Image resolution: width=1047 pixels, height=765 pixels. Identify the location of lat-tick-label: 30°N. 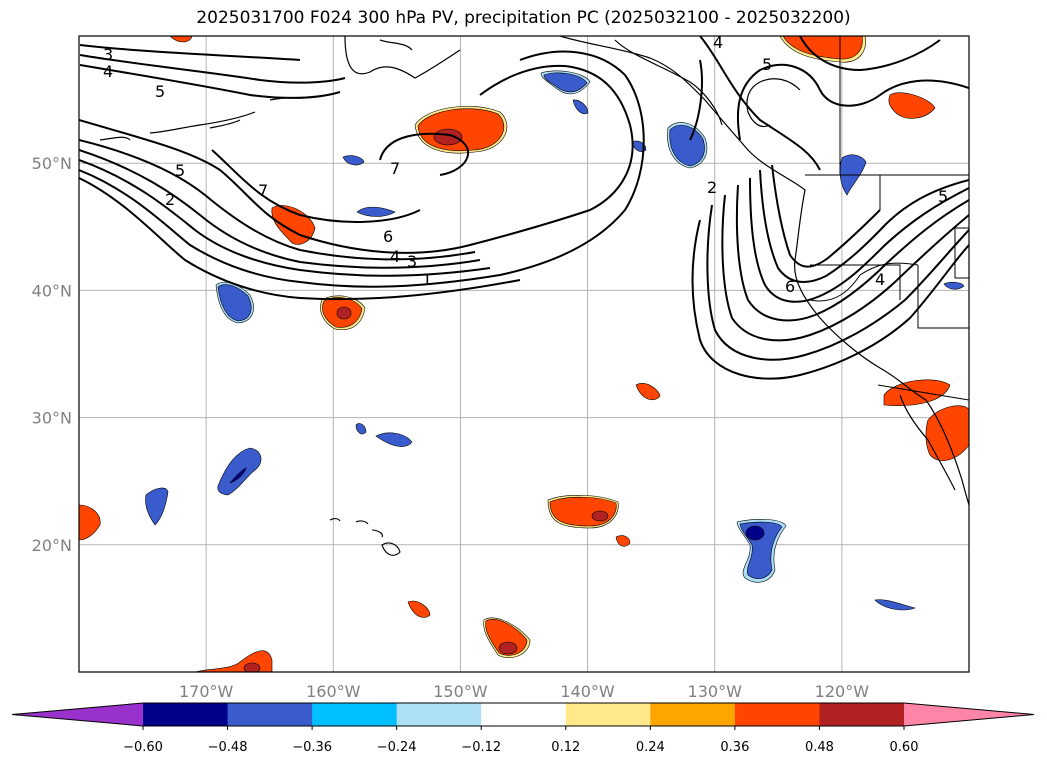
(52, 418).